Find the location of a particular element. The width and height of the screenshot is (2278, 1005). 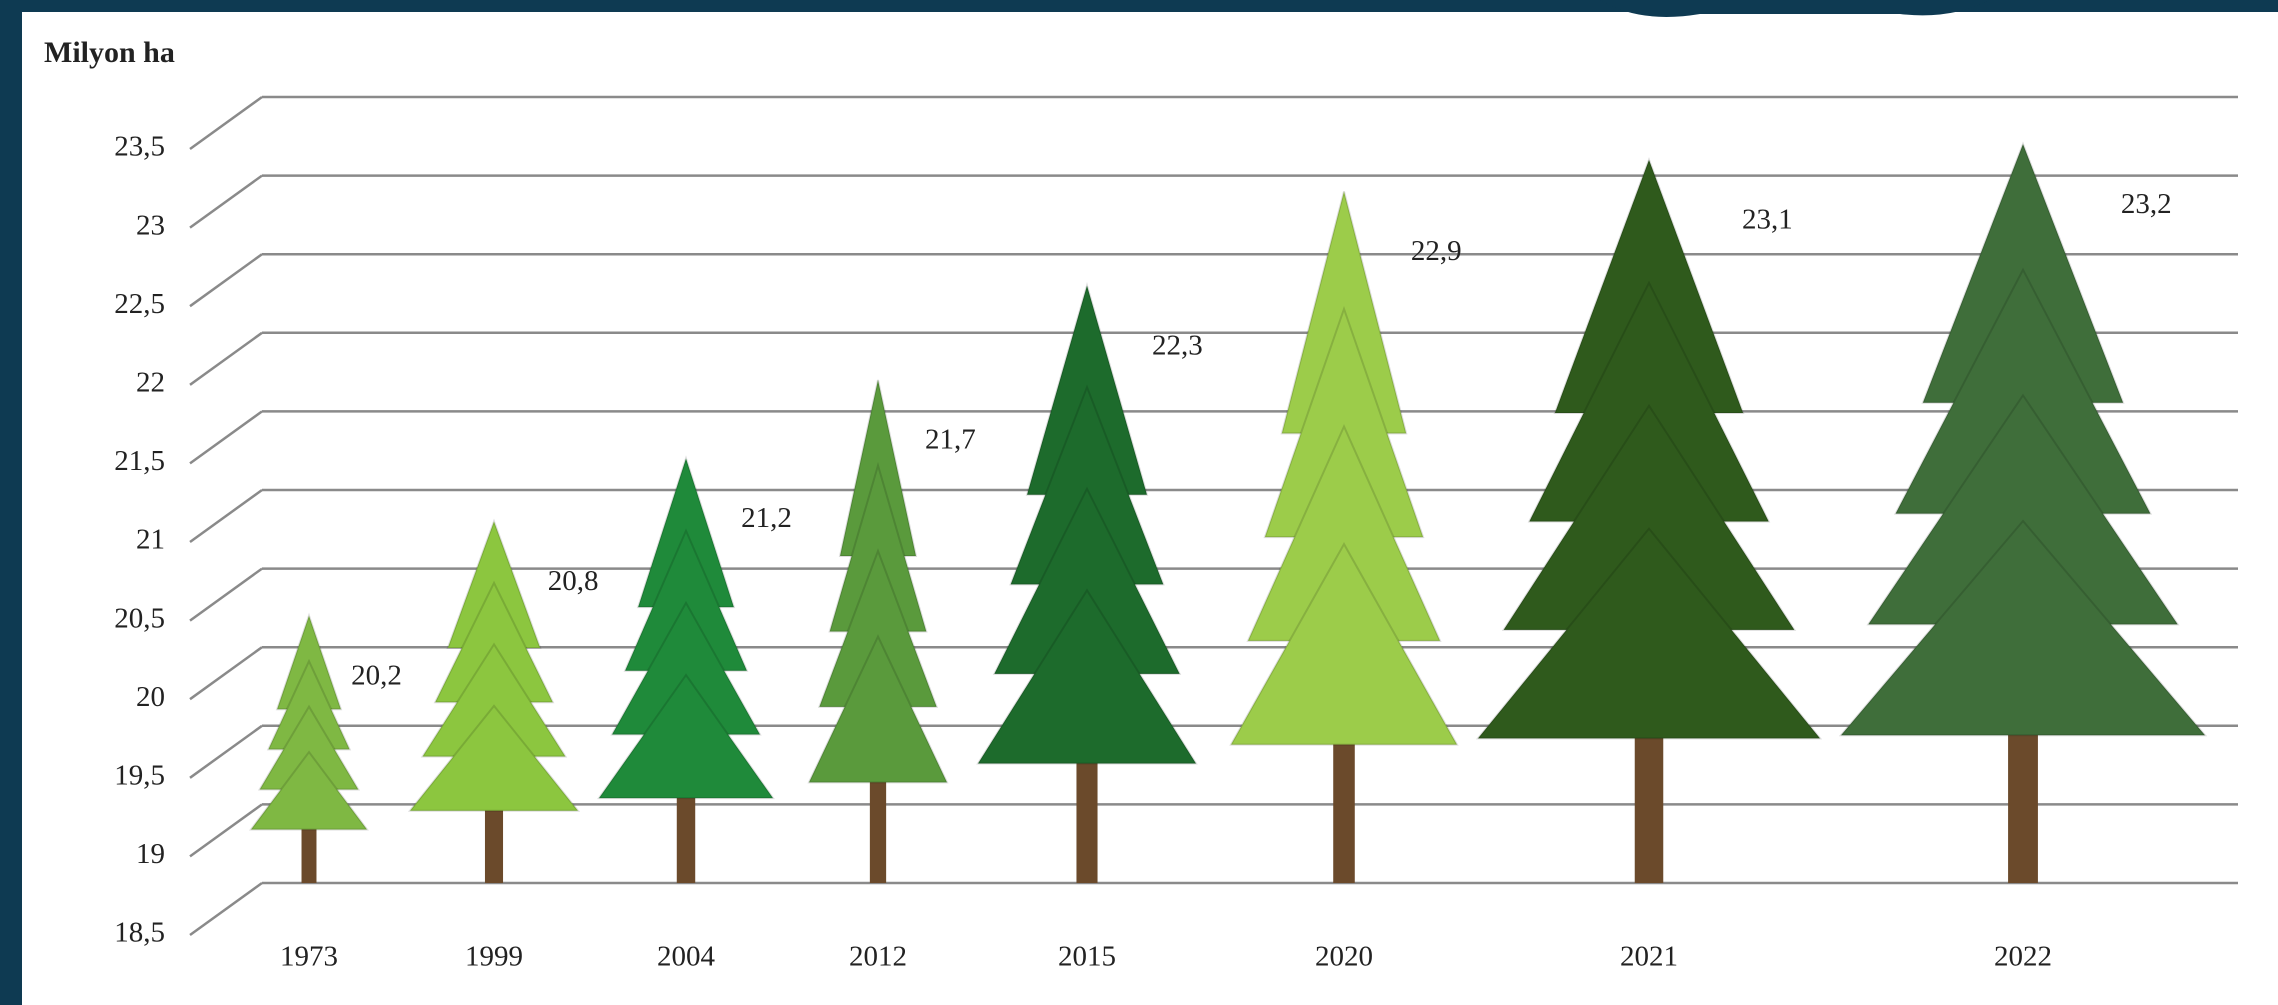

x-tick-label: 2020 is located at coordinates (1344, 957).